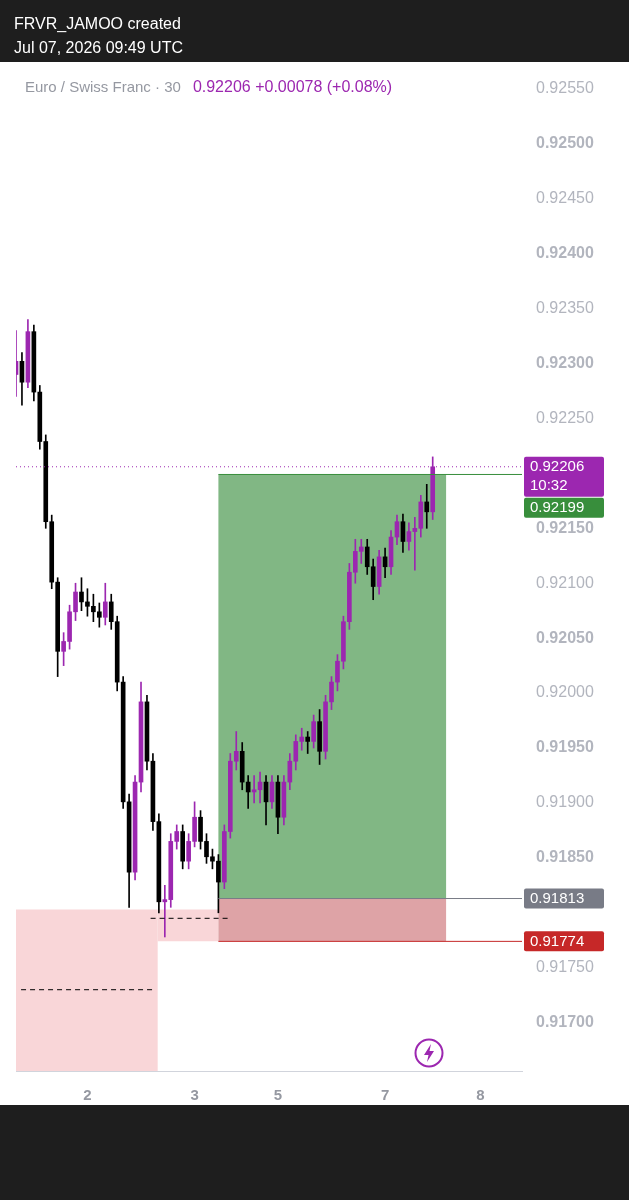 The image size is (629, 1200). What do you see at coordinates (549, 484) in the screenshot?
I see `text: 10:32` at bounding box center [549, 484].